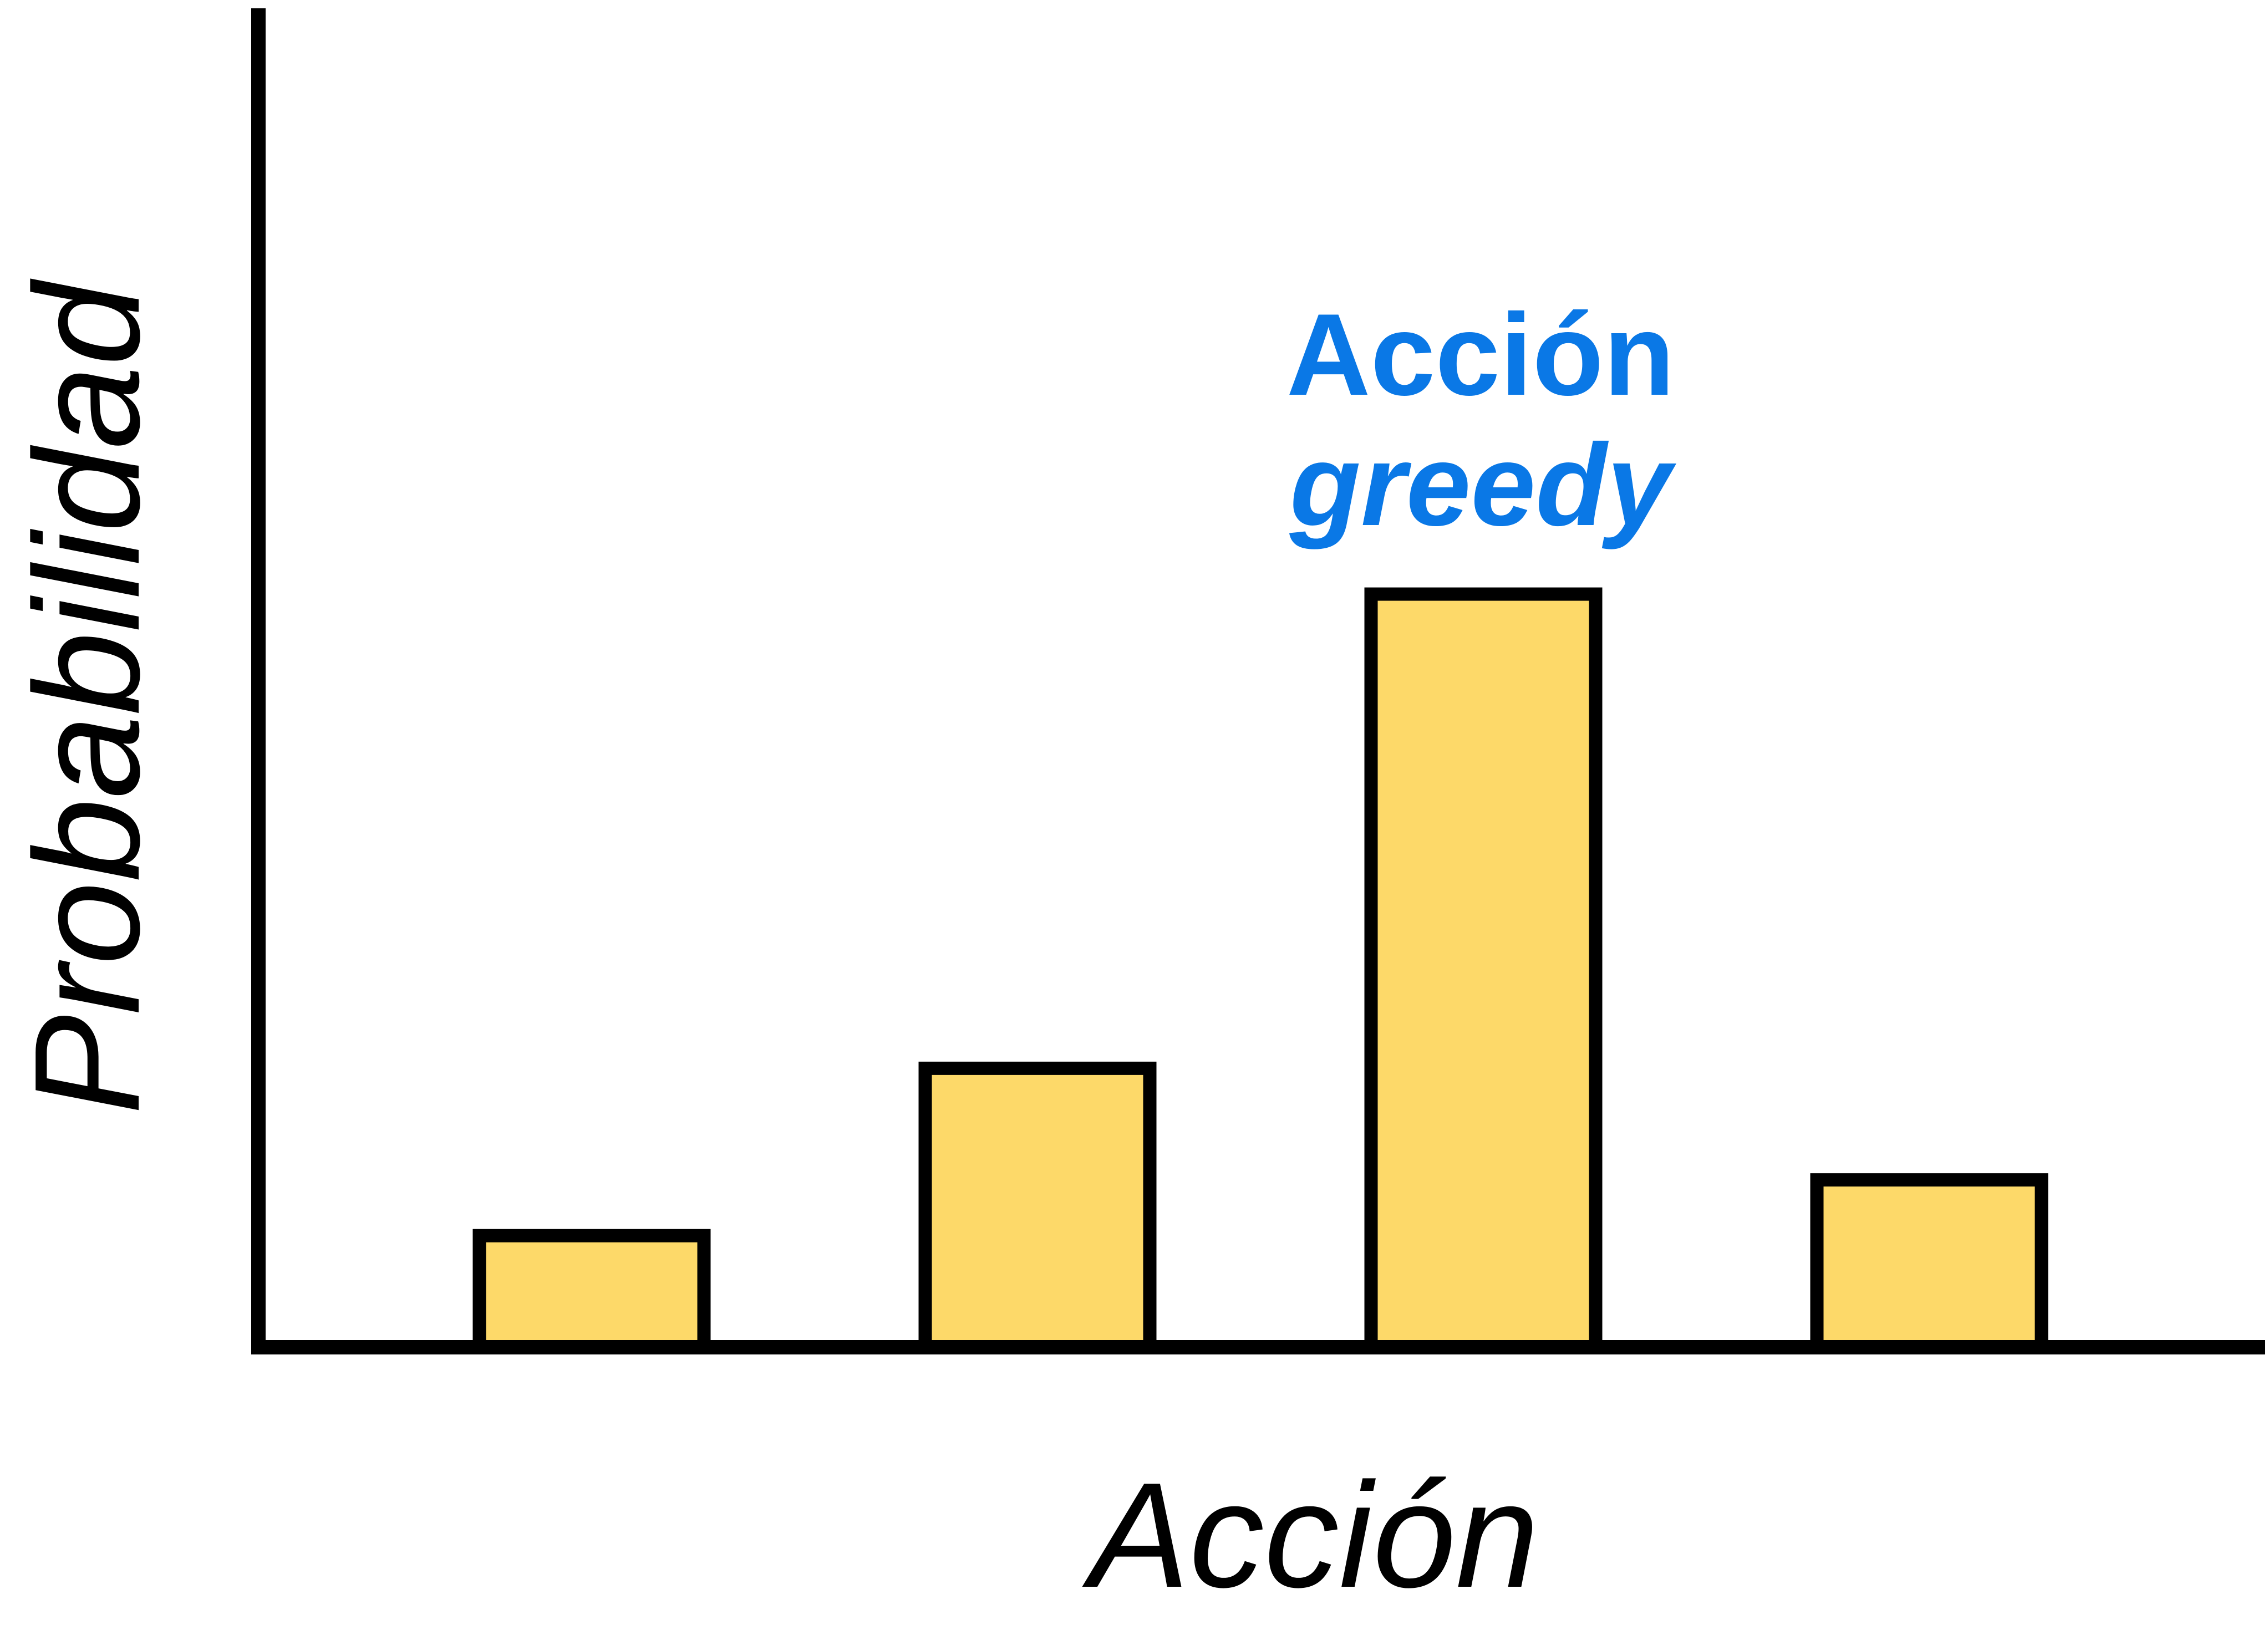 This screenshot has height=1630, width=2268. I want to click on greedy-annotation-line2: greedy, so click(1483, 485).